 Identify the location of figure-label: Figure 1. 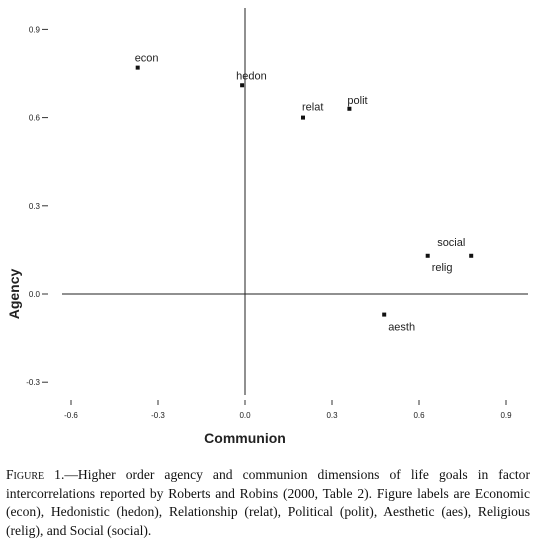
(33, 474).